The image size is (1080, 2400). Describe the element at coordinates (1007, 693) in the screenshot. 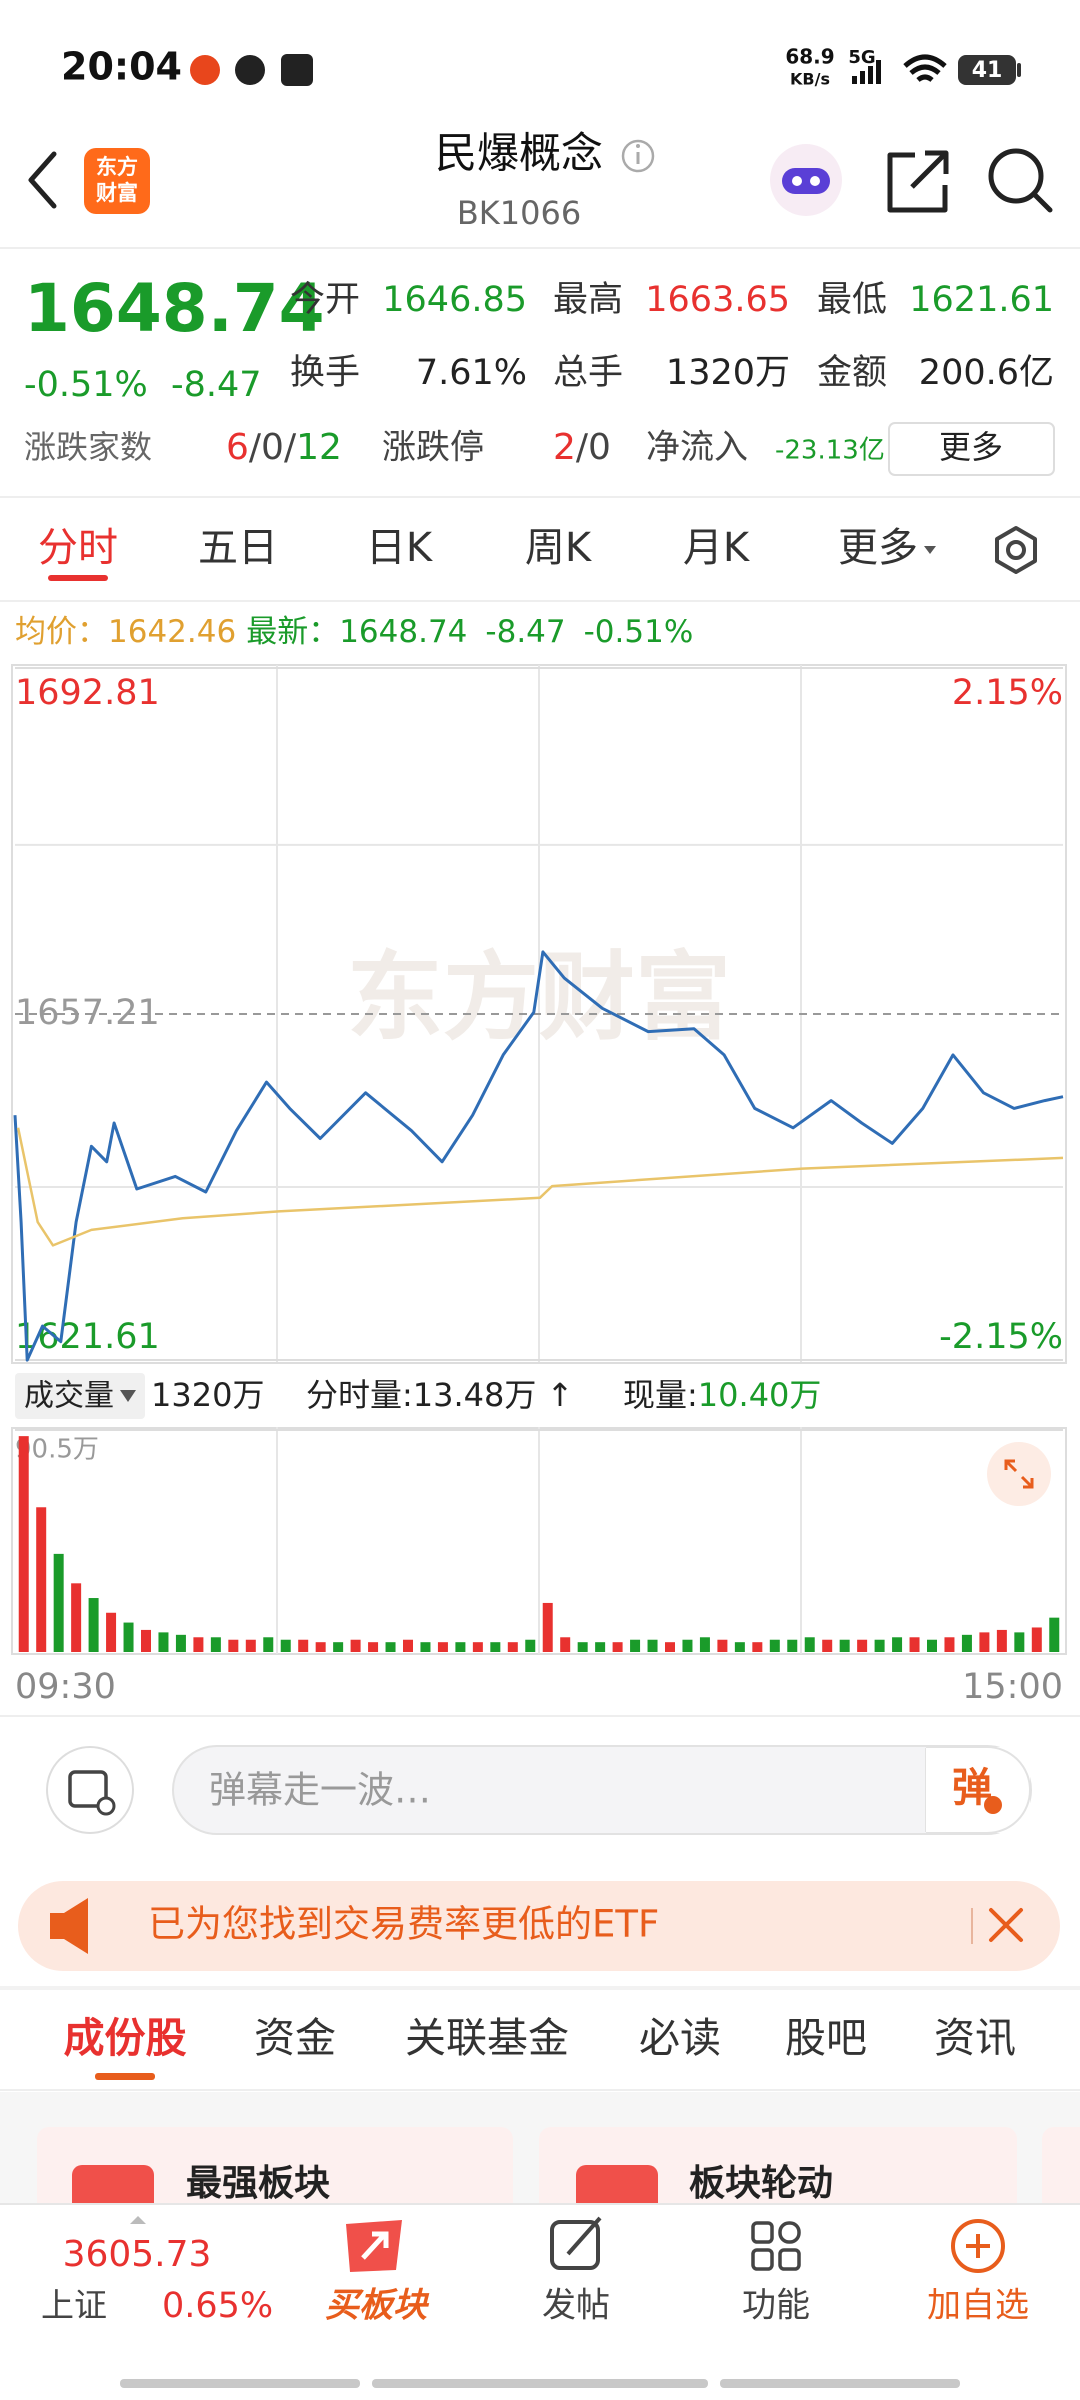

I see `y2-tick-label: 2.15%` at that location.